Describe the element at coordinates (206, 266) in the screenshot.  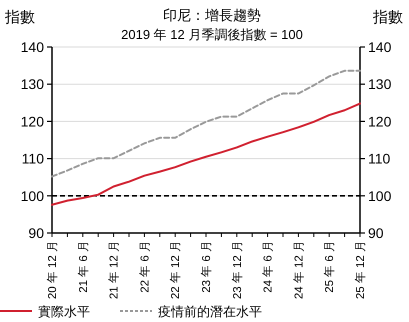
I see `x-tick-label: 23 年 6 月` at that location.